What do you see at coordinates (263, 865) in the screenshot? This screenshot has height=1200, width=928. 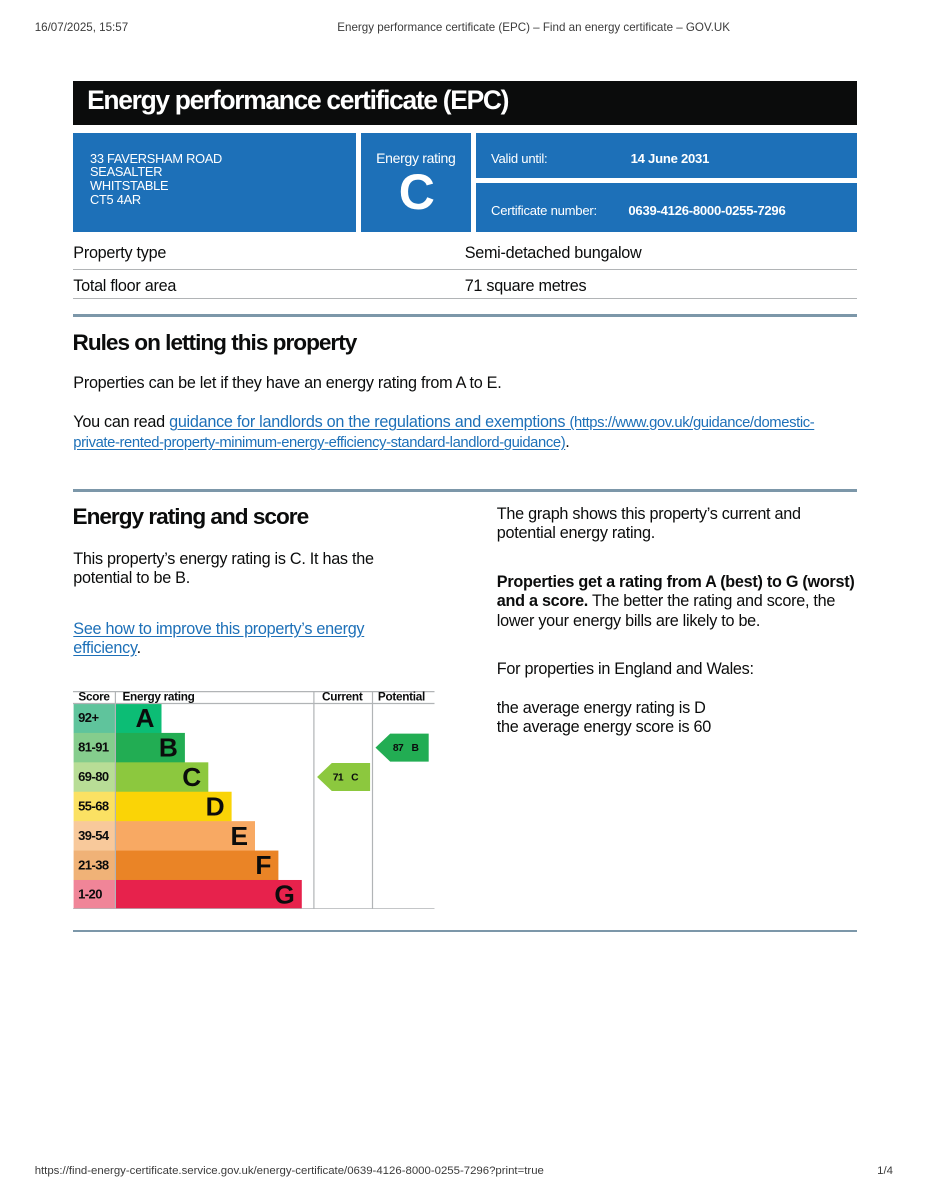 I see `svg-text: F` at bounding box center [263, 865].